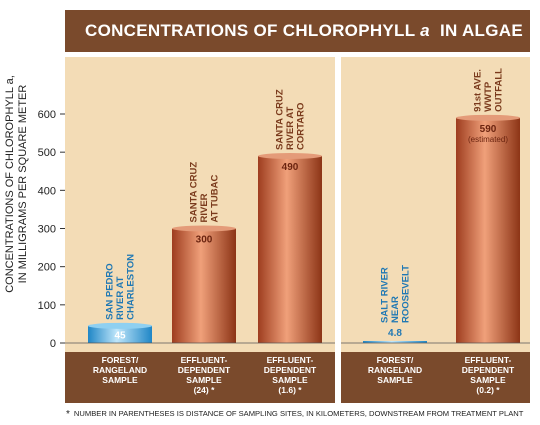  What do you see at coordinates (215, 199) in the screenshot?
I see `site-label-line: AT TUBAC` at bounding box center [215, 199].